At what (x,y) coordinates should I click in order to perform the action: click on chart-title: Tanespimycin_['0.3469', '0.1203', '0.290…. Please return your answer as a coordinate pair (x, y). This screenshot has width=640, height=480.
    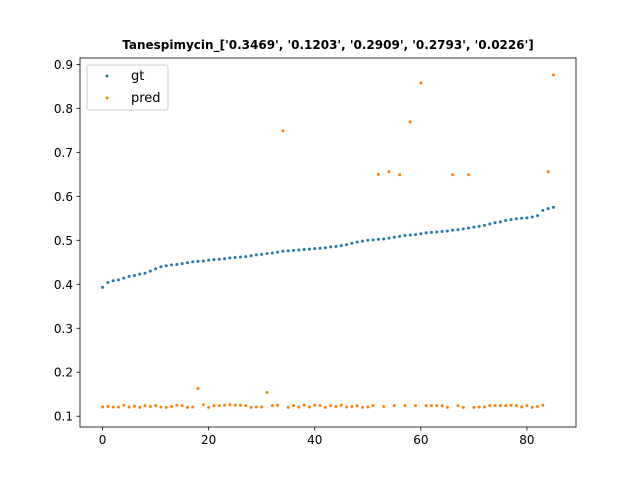
    Looking at the image, I should click on (328, 45).